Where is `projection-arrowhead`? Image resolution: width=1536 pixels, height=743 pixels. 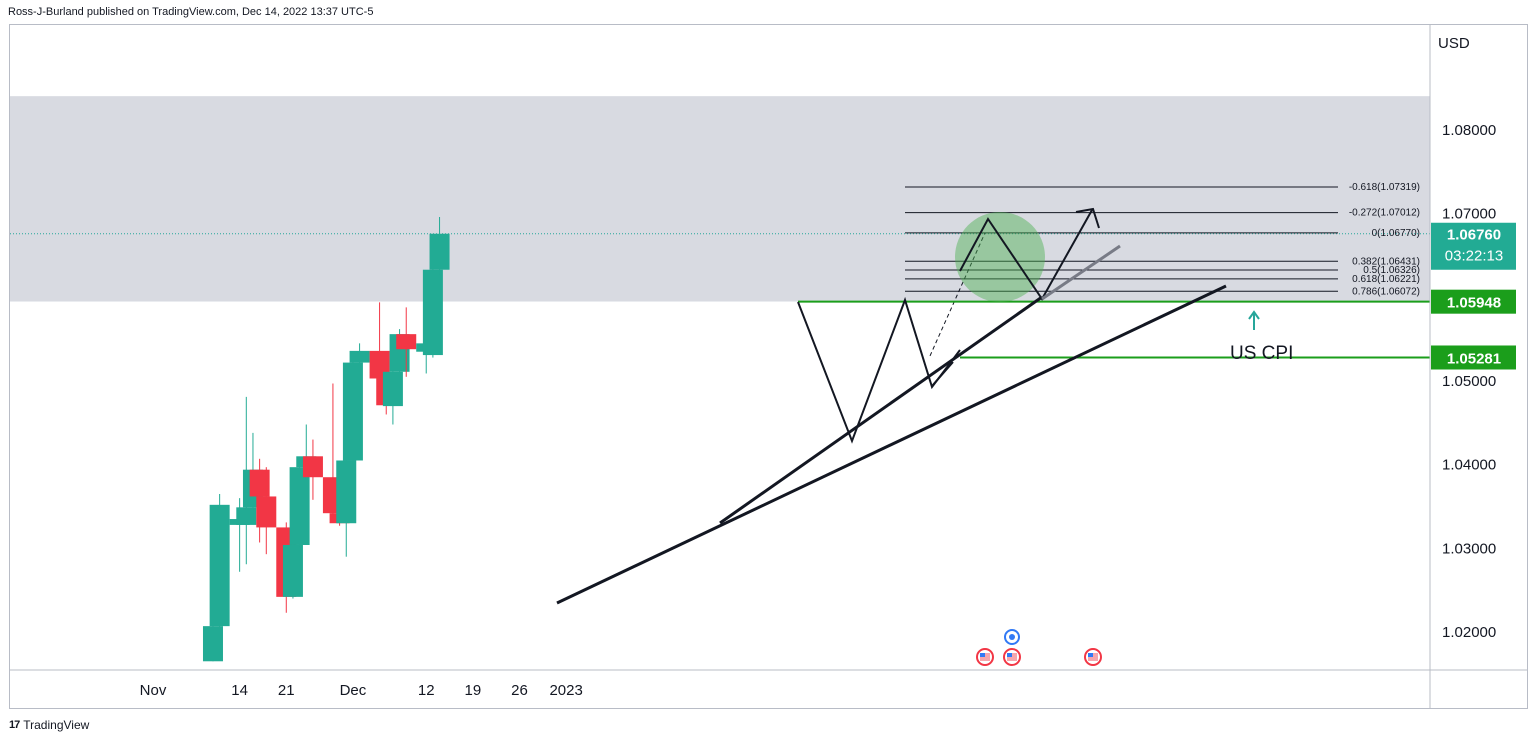 projection-arrowhead is located at coordinates (1087, 218).